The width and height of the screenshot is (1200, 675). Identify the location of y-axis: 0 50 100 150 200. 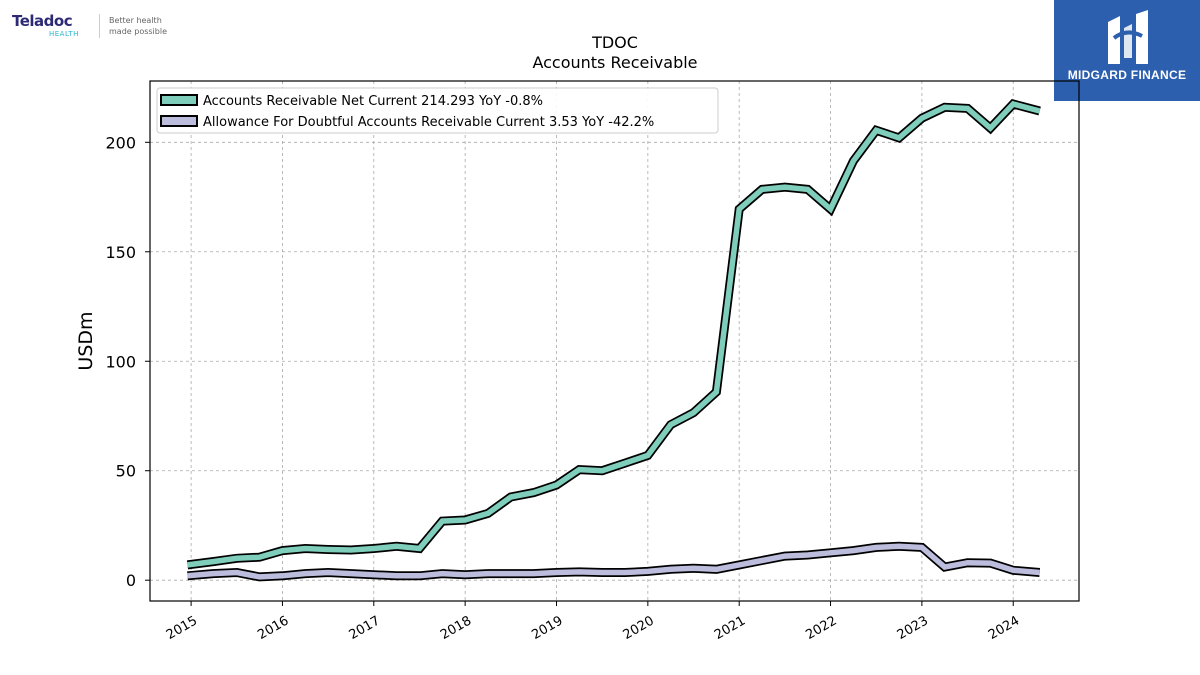
(127, 361).